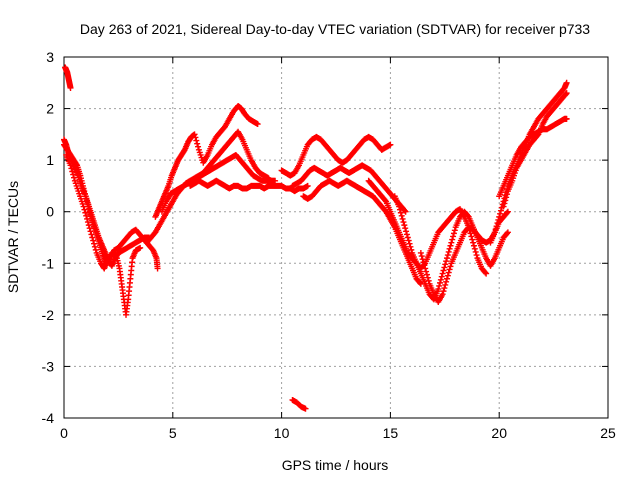  I want to click on series-early-high, so click(68, 77).